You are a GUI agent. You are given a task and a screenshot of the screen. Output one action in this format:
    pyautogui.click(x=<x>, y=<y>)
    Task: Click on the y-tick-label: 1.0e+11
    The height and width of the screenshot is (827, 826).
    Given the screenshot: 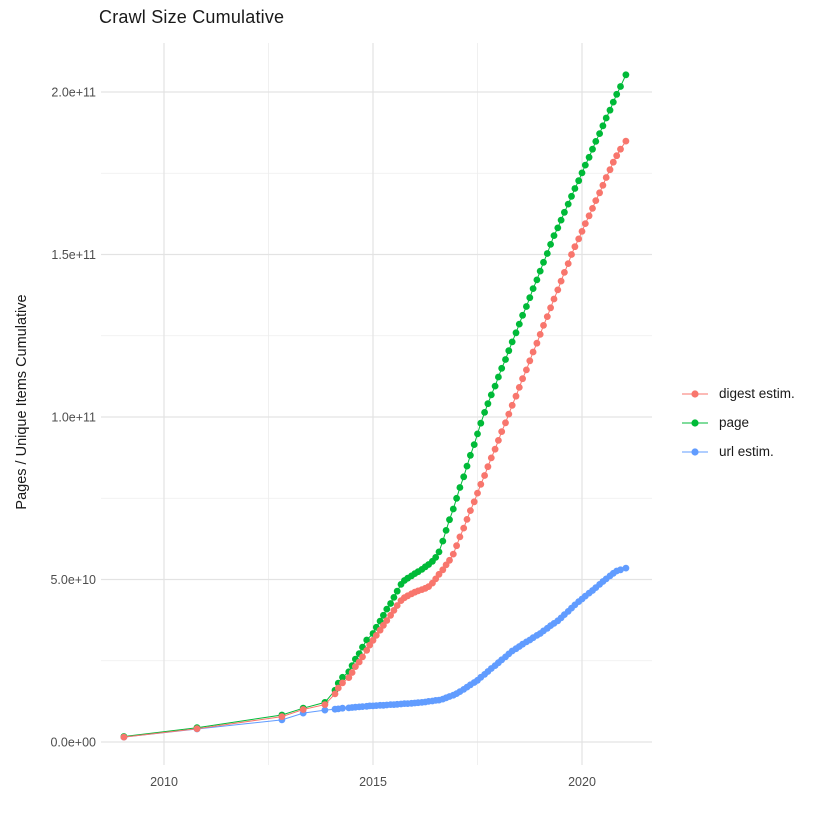 What is the action you would take?
    pyautogui.click(x=73, y=418)
    